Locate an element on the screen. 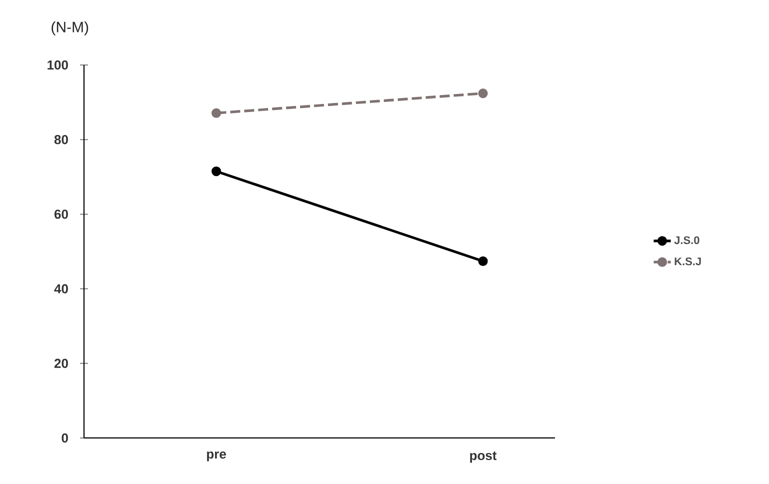 This screenshot has width=769, height=484. legend-label: K.S.J is located at coordinates (687, 262).